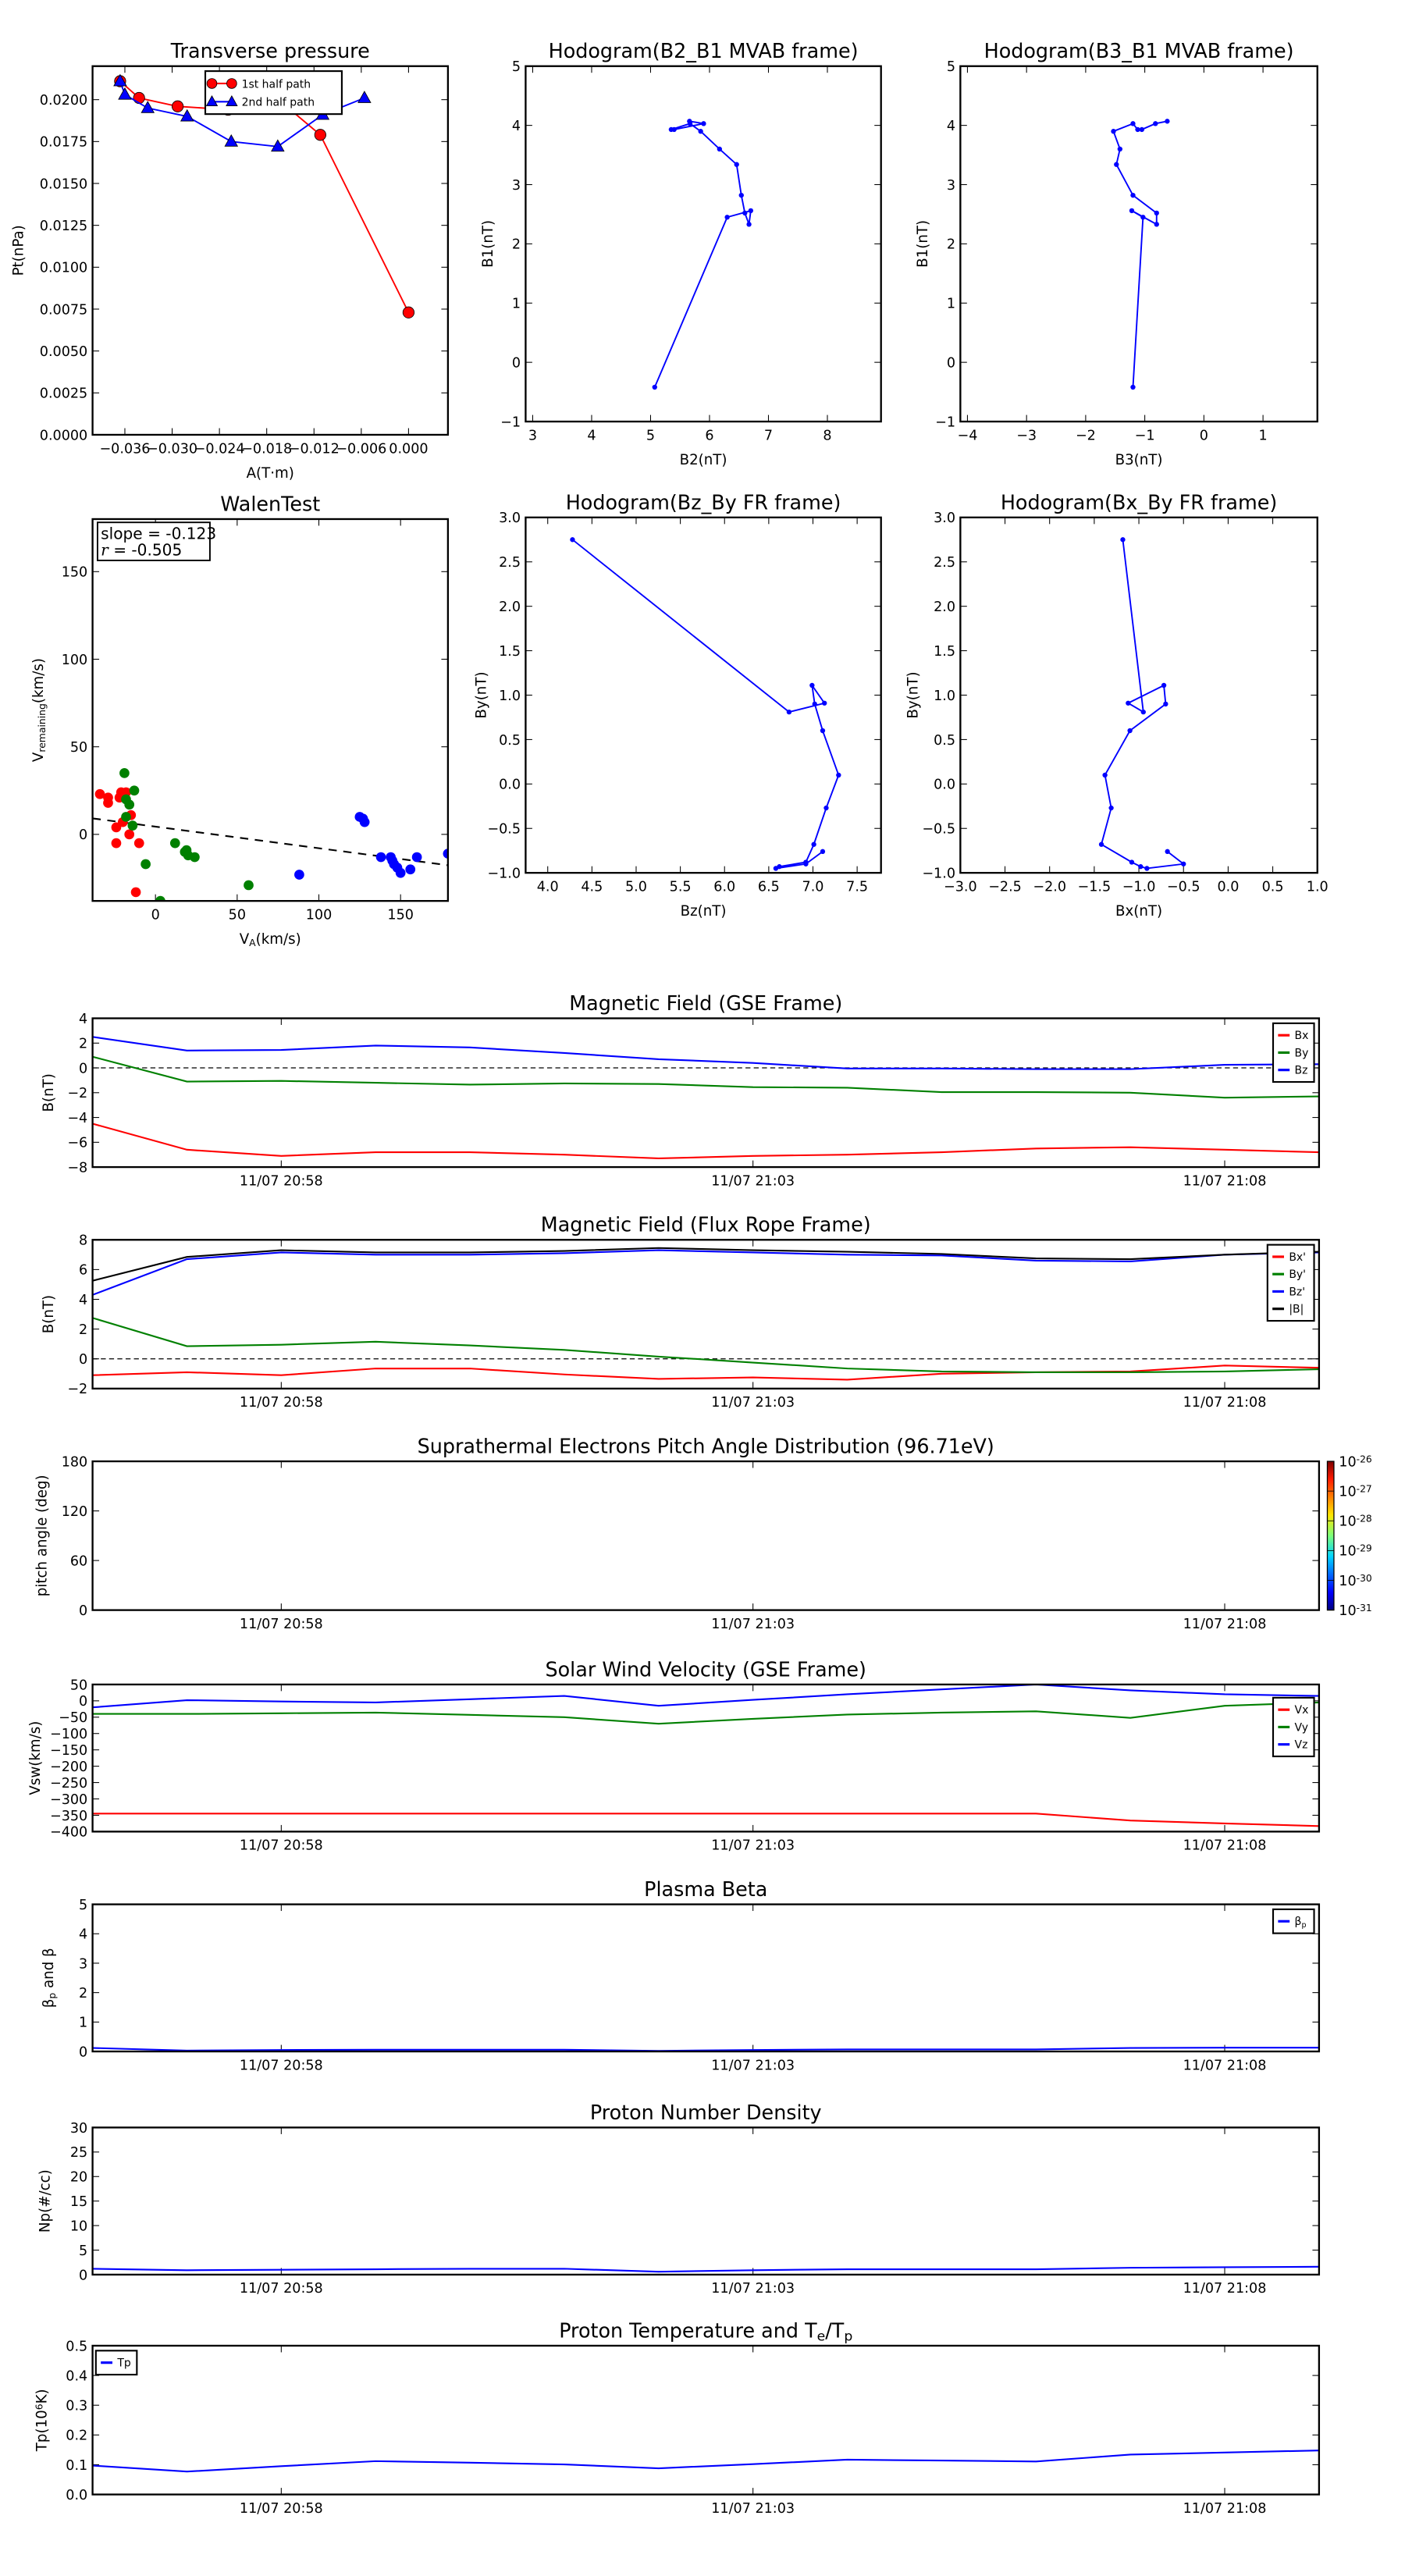  I want to click on y-tick-label: 3.0, so click(945, 518).